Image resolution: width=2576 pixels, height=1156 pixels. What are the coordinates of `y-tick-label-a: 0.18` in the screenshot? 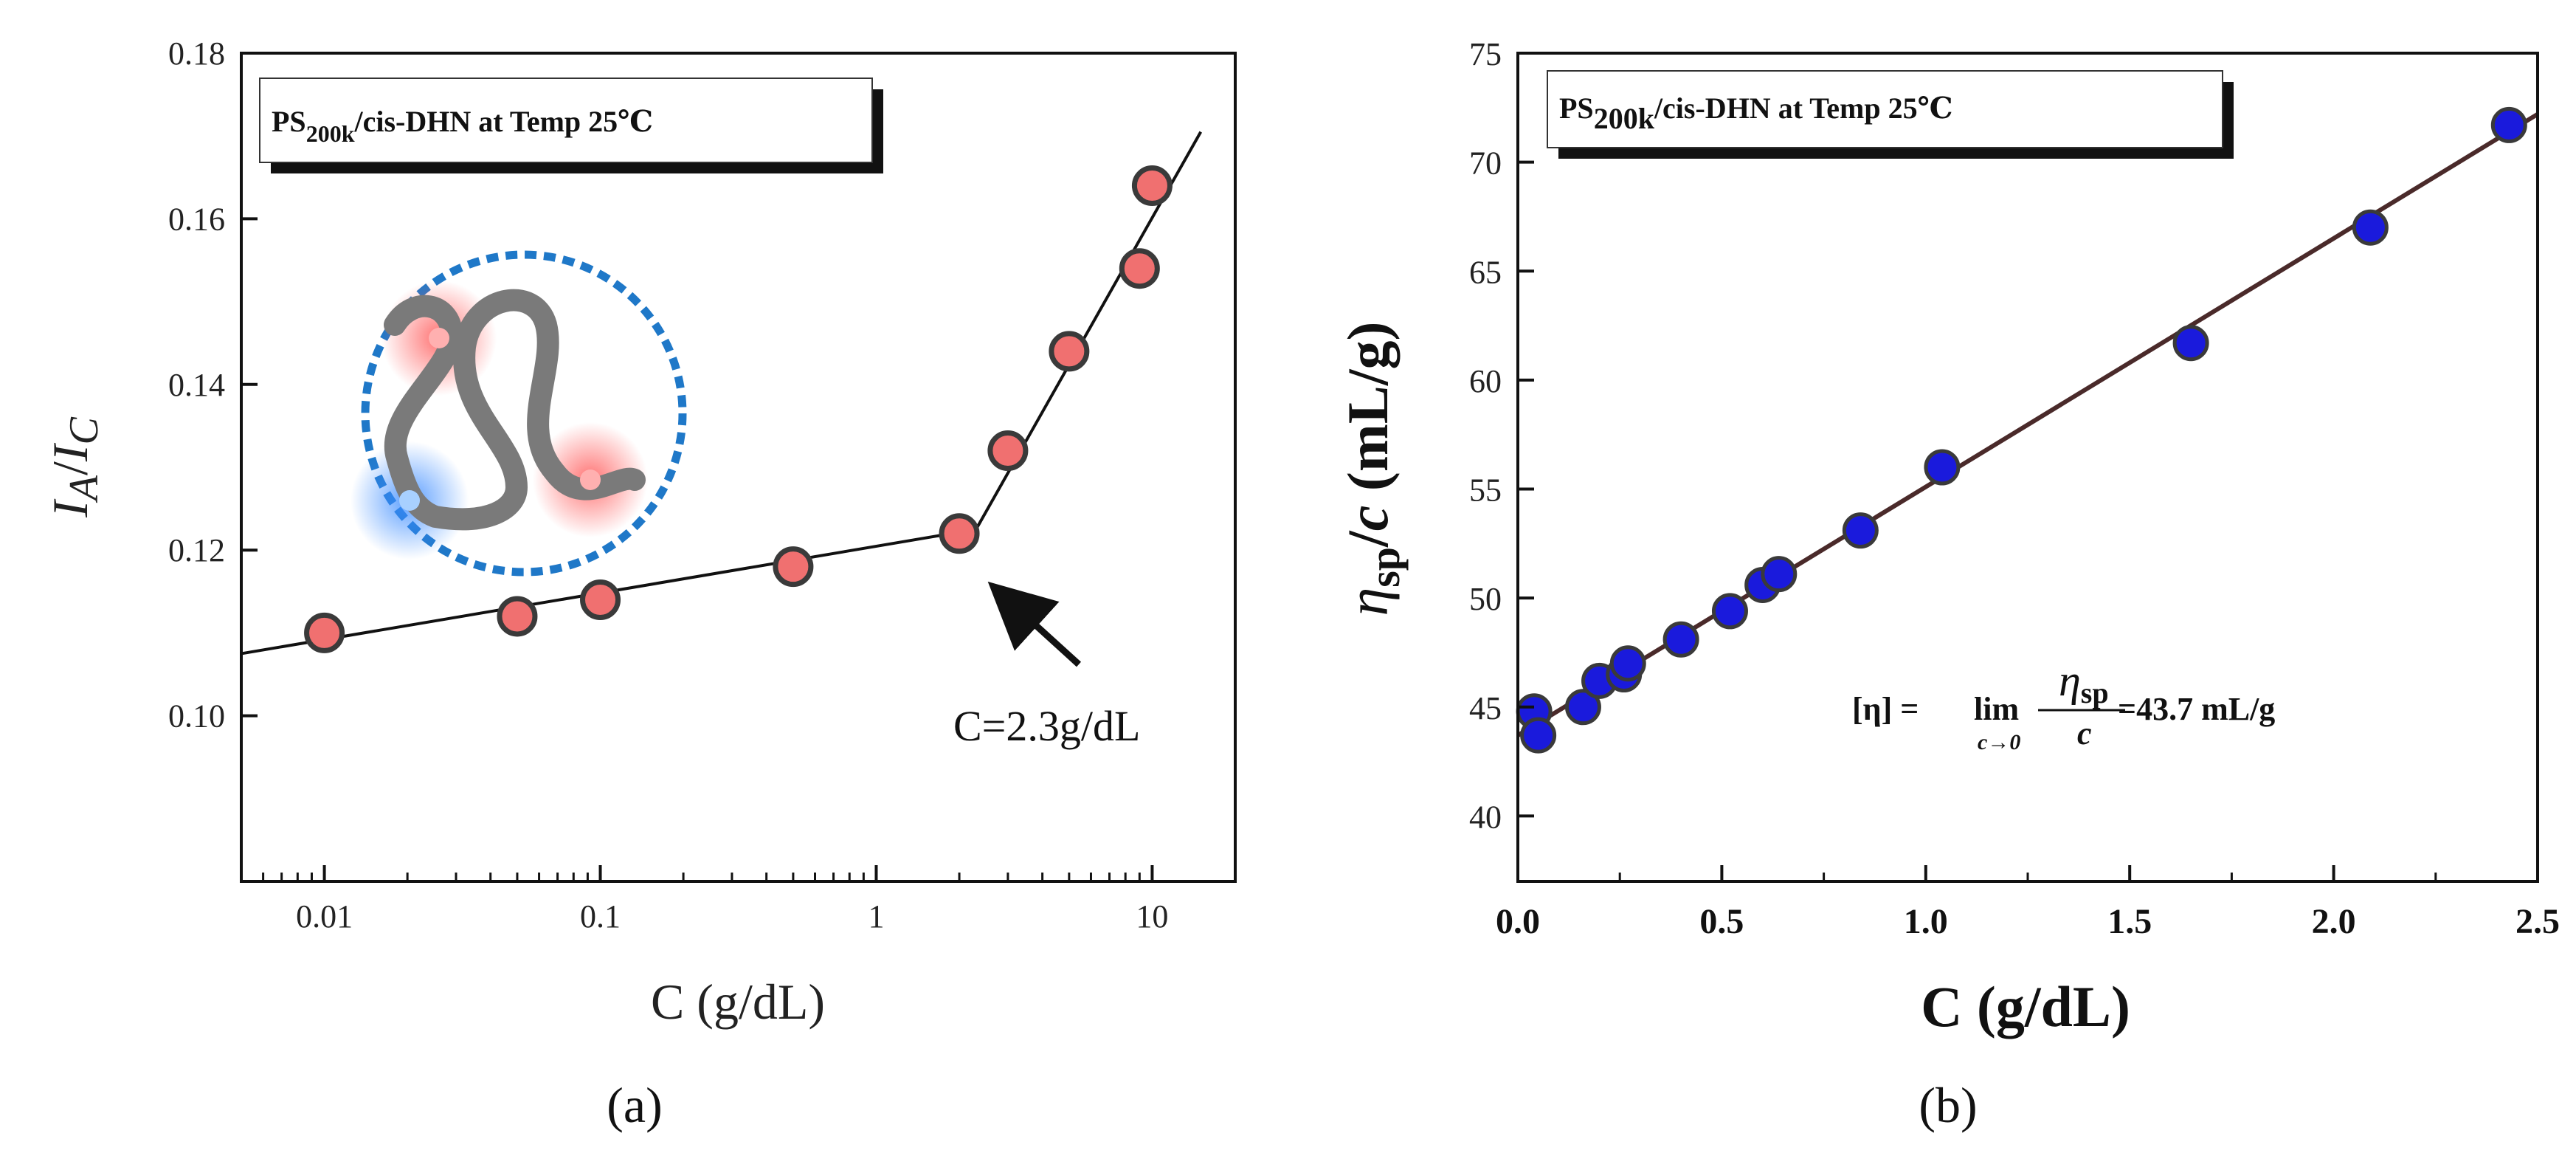 It's located at (197, 53).